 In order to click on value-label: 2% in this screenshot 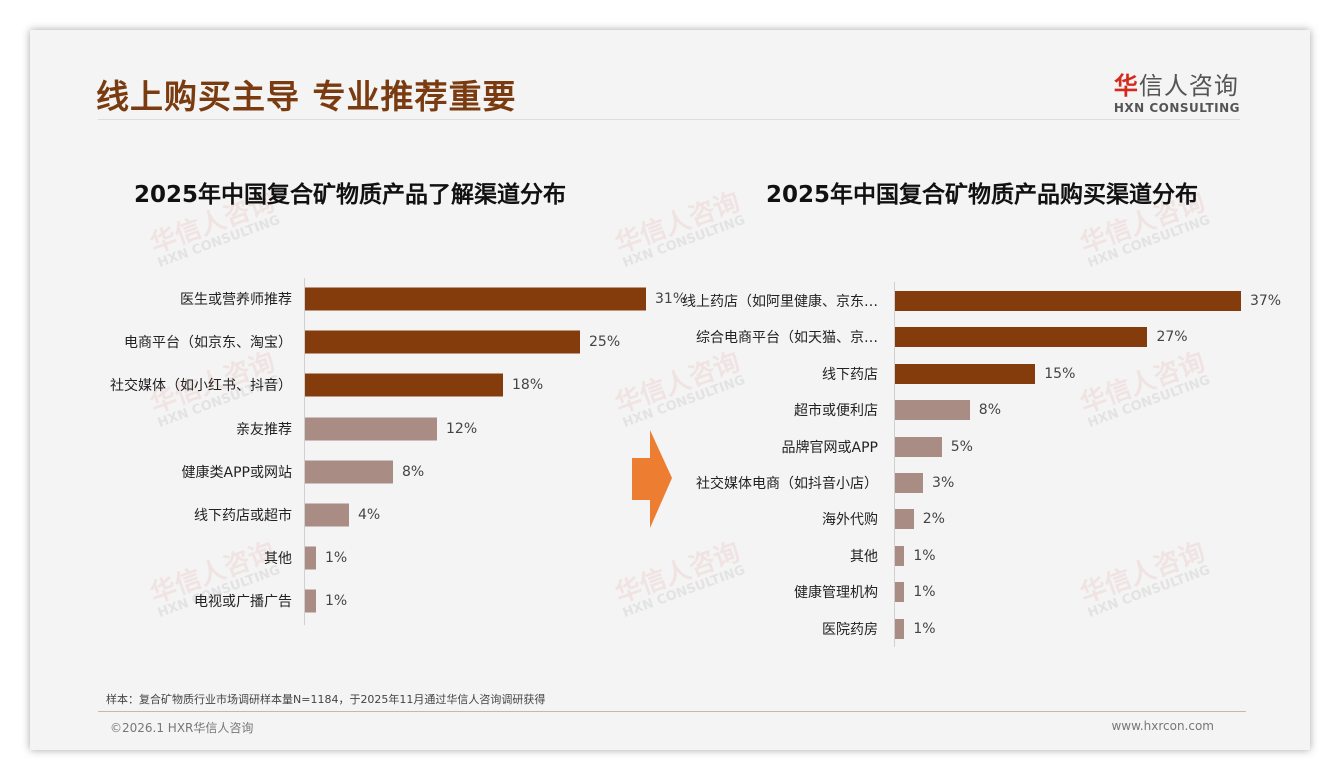, I will do `click(933, 519)`.